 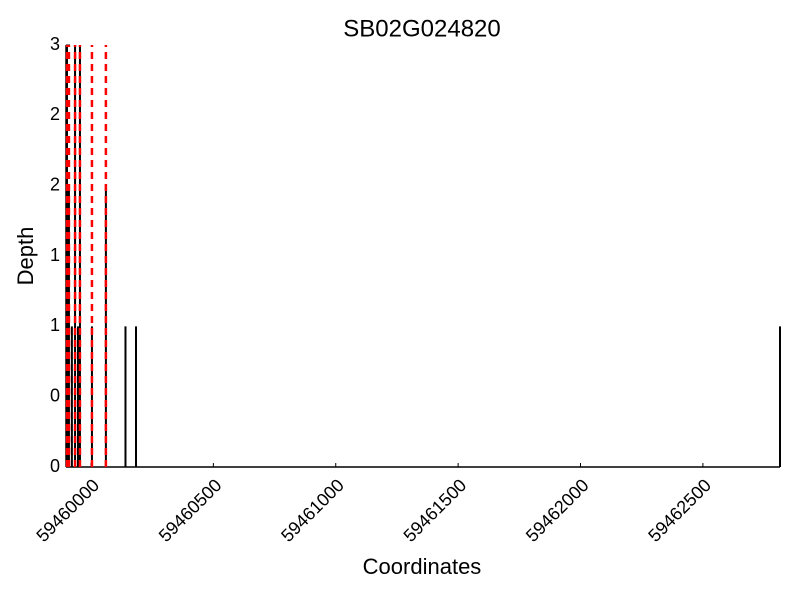 What do you see at coordinates (55, 44) in the screenshot?
I see `y-tick-label: 3` at bounding box center [55, 44].